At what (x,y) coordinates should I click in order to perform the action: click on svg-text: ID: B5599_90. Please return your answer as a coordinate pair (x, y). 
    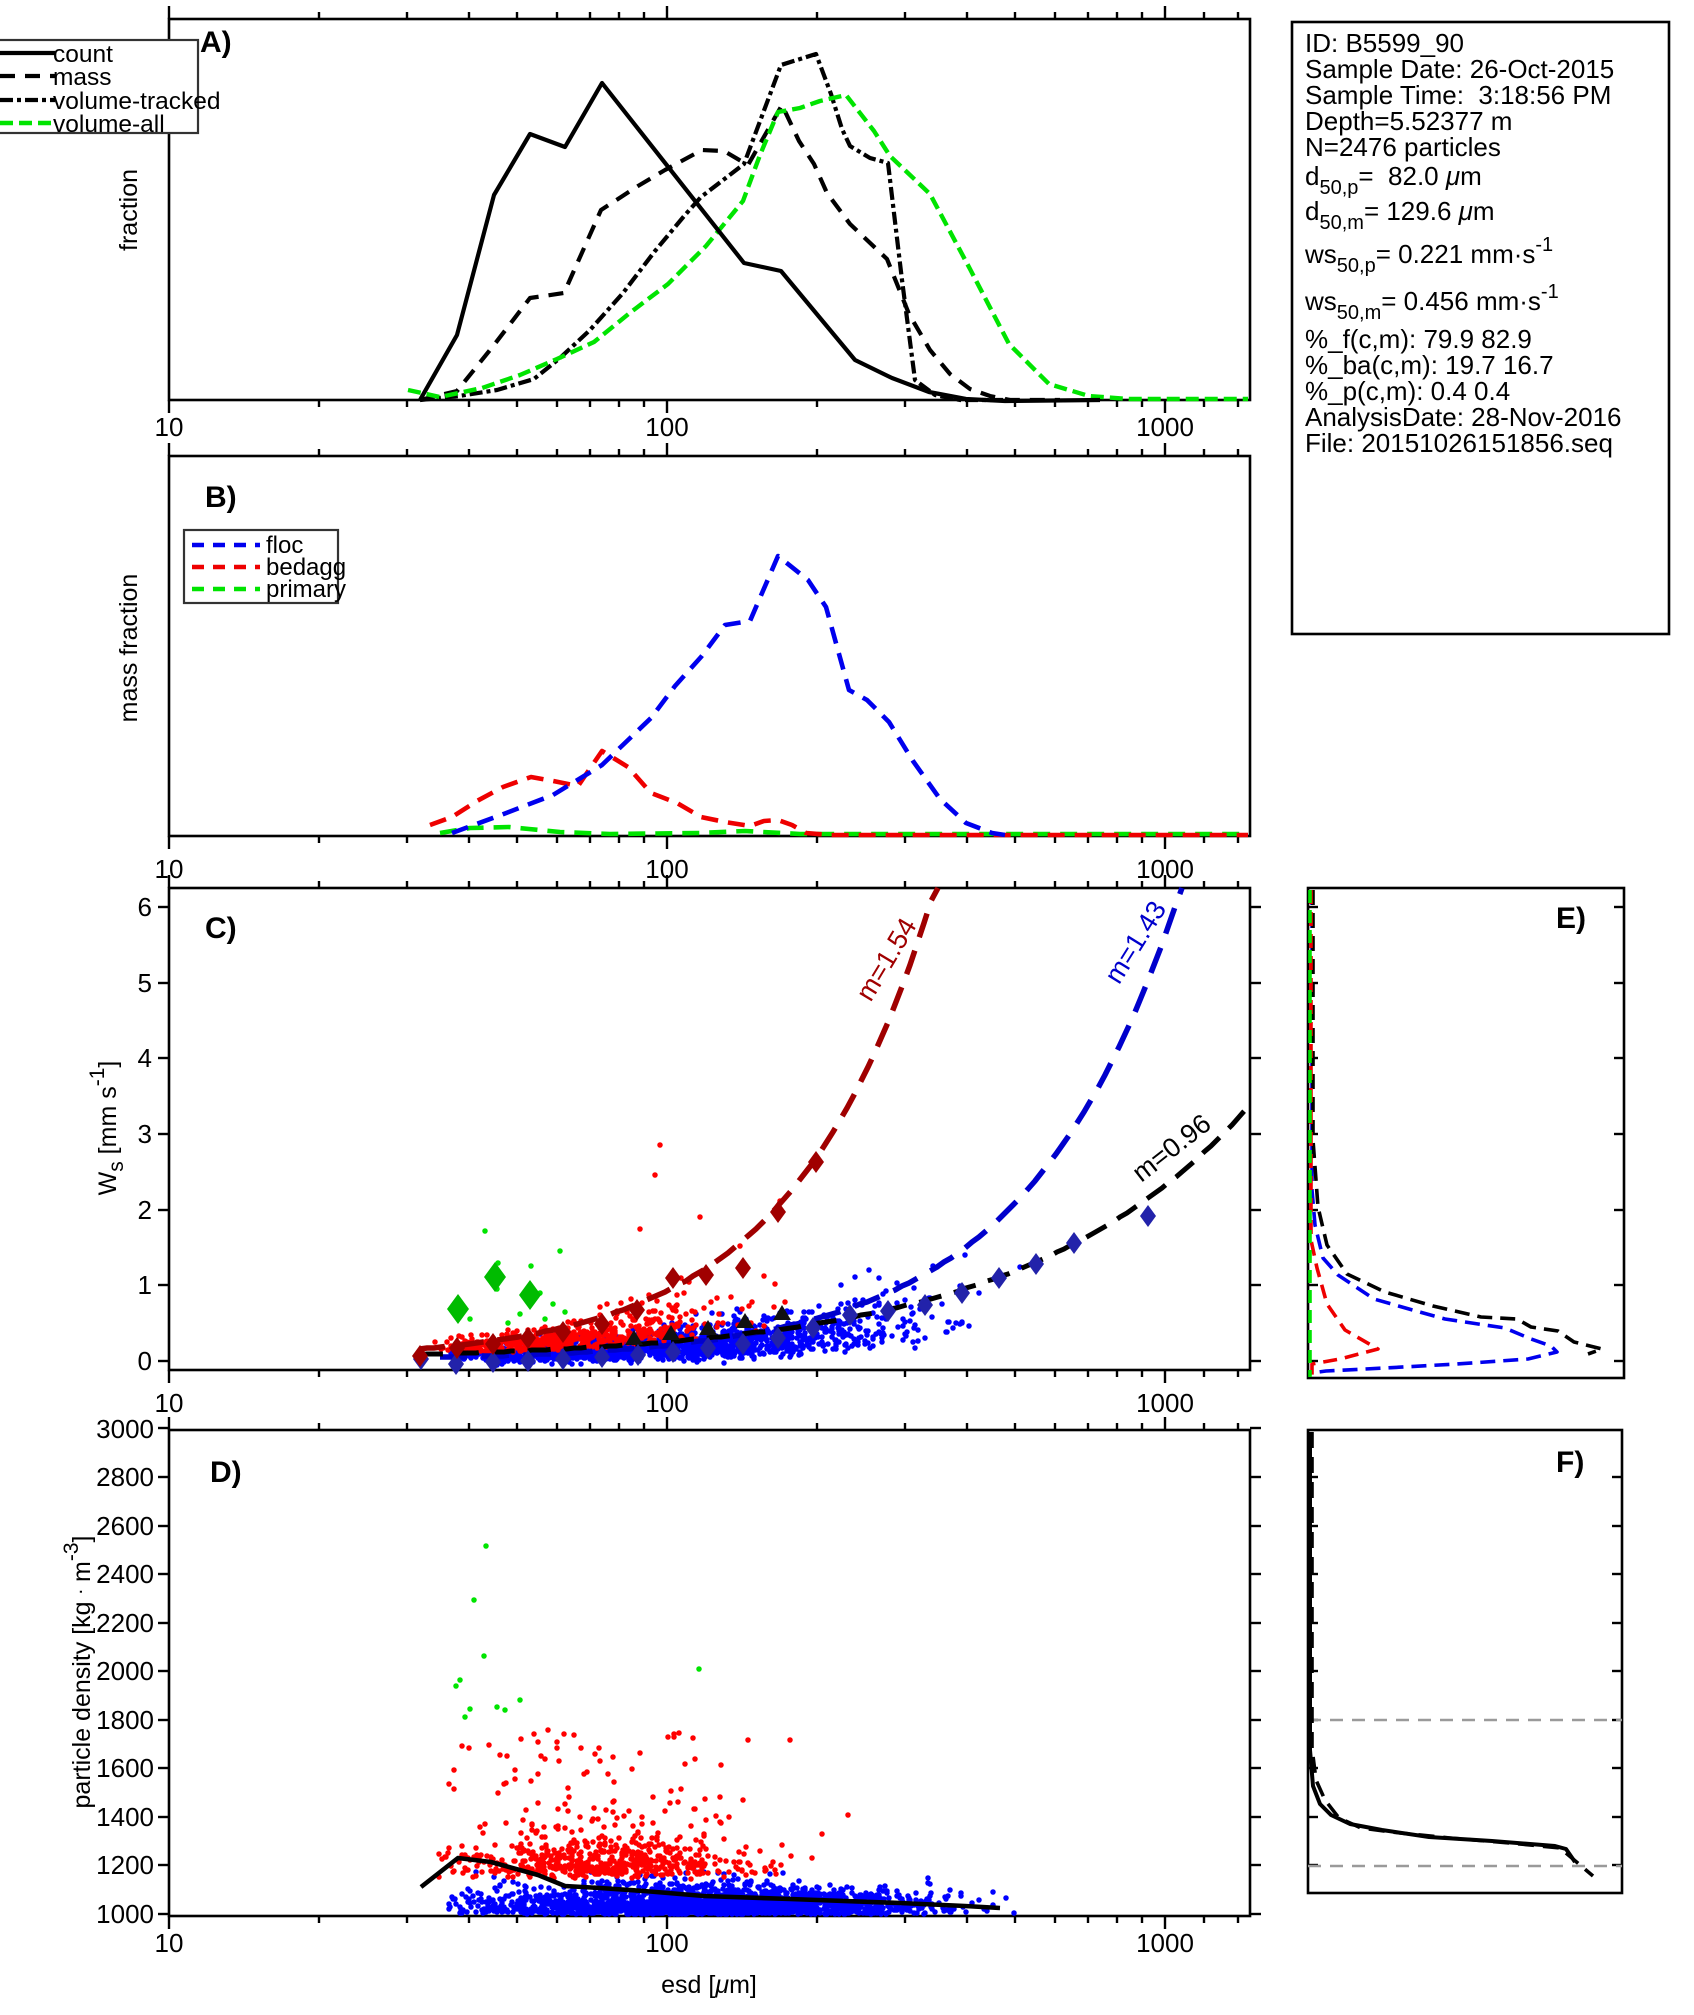
    Looking at the image, I should click on (1384, 43).